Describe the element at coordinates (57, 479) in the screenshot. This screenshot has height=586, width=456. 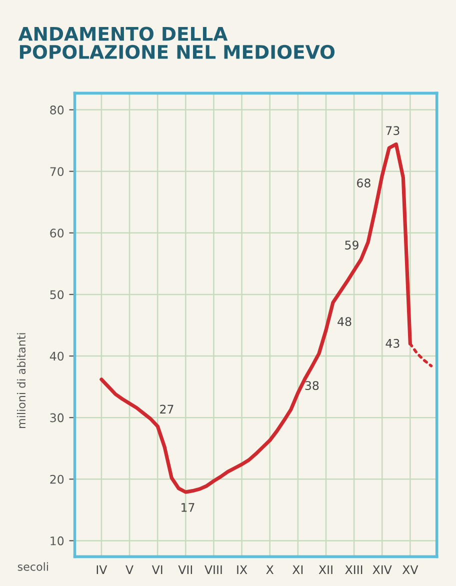
I see `y-tick-label: 20` at that location.